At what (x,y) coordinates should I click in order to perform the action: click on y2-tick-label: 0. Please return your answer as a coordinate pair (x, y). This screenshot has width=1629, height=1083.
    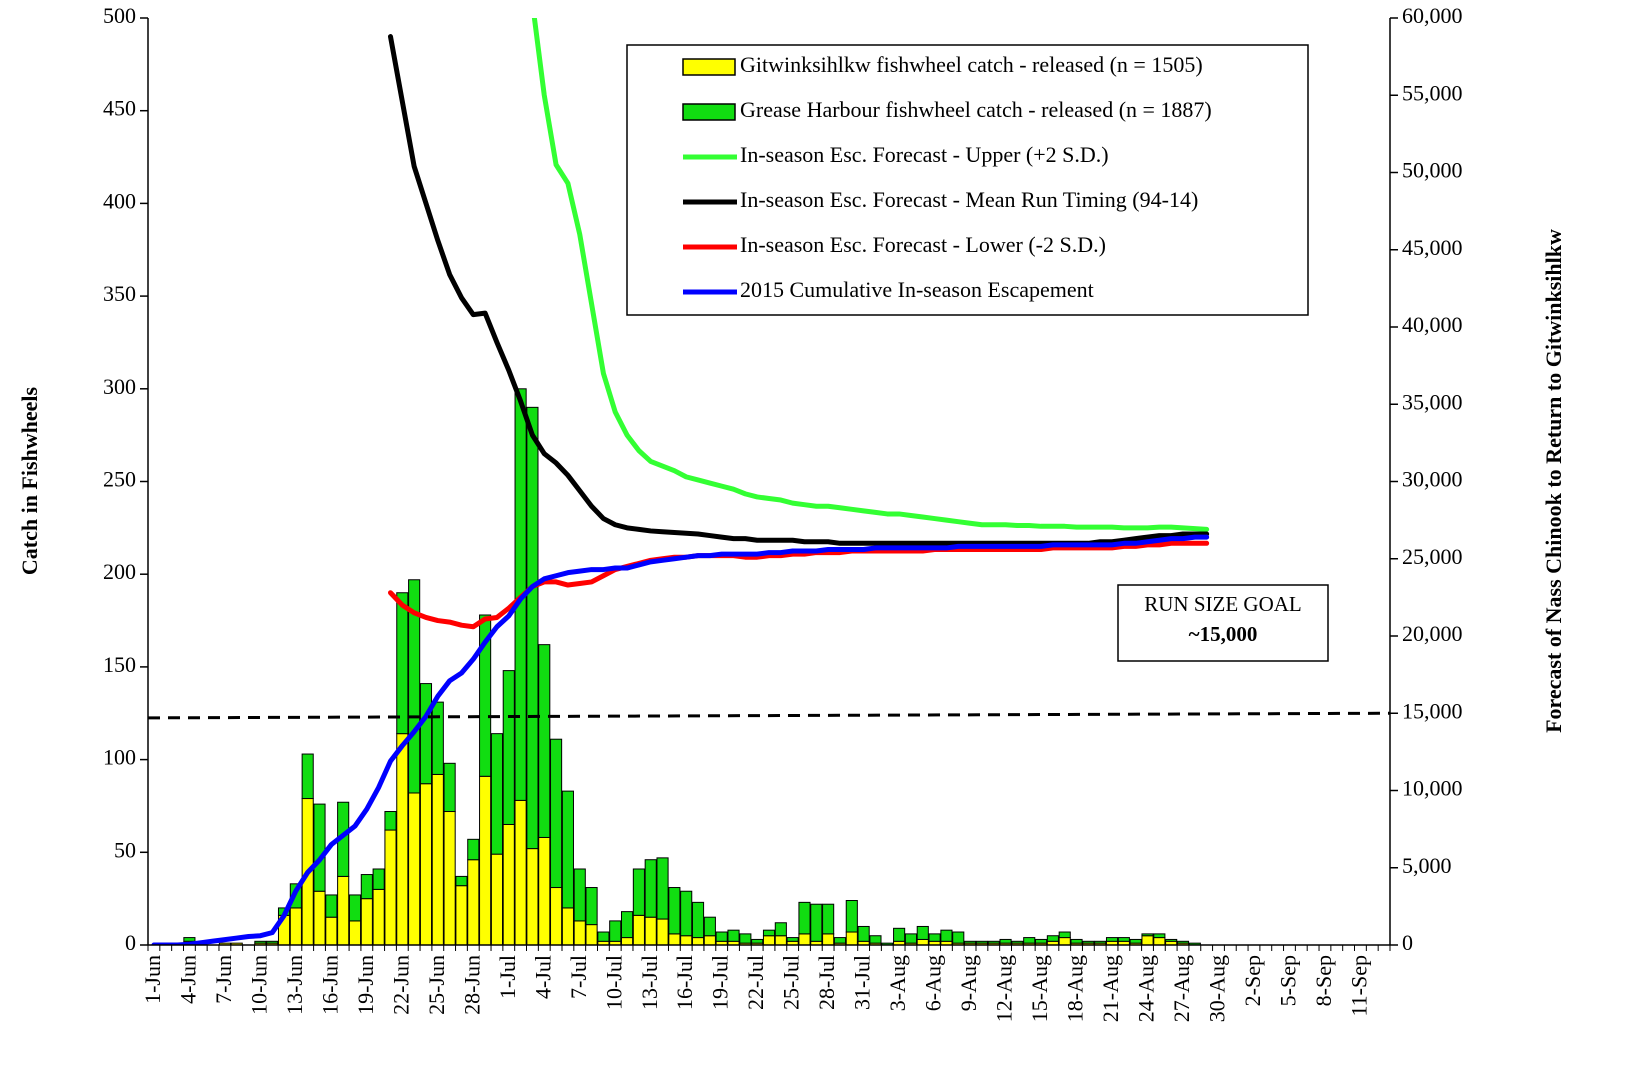
    Looking at the image, I should click on (1407, 942).